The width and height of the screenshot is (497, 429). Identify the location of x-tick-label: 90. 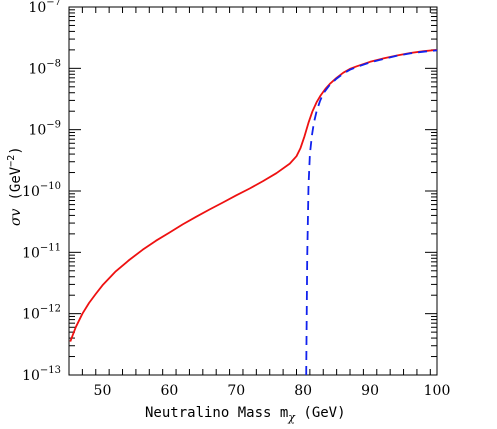
(370, 391).